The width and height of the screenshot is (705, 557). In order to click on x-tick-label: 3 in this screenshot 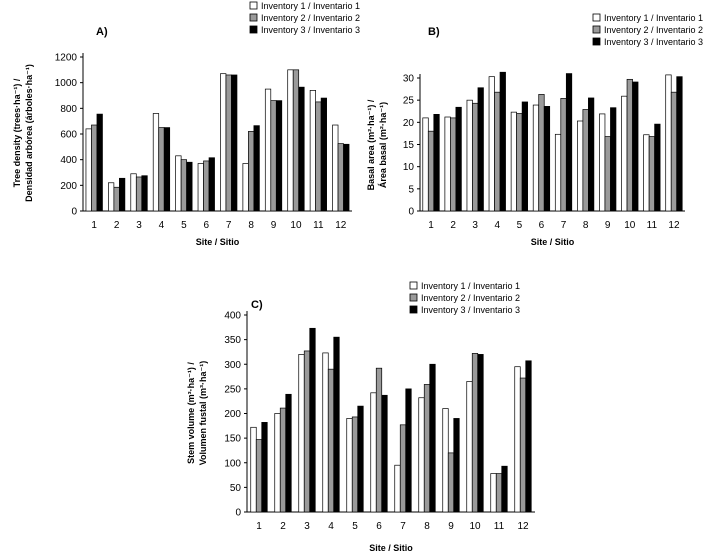, I will do `click(307, 526)`.